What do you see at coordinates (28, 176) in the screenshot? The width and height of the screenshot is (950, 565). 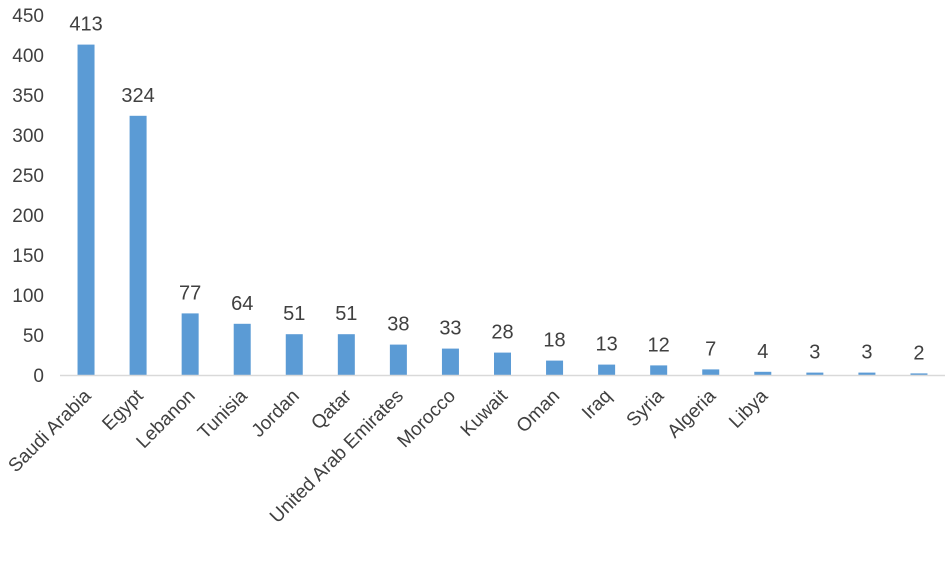 I see `y-tick-label: 250` at bounding box center [28, 176].